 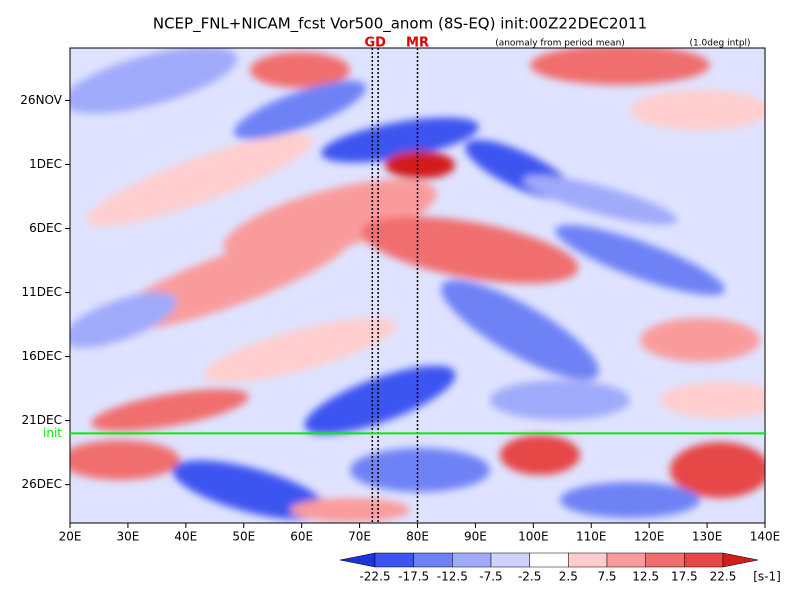 I want to click on x-tick-label: 70E, so click(x=359, y=537).